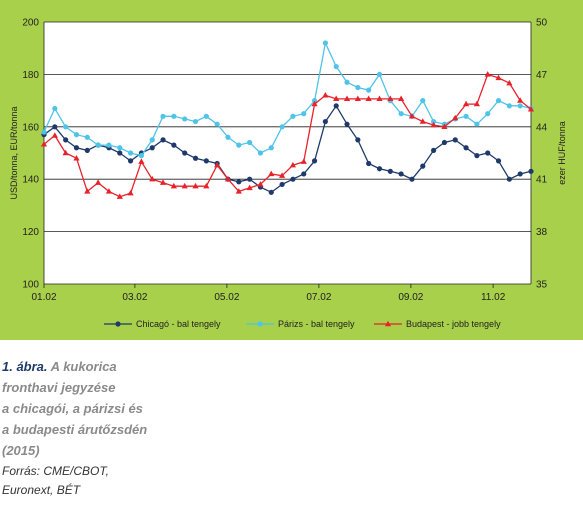 The height and width of the screenshot is (509, 583). I want to click on legend-item-chicago: Chicagó - bal tengely, so click(162, 324).